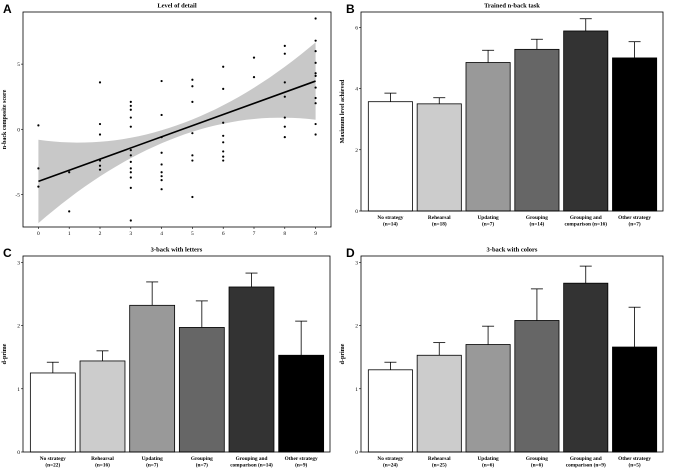 The image size is (685, 474). What do you see at coordinates (356, 263) in the screenshot?
I see `y-tick-label: 3` at bounding box center [356, 263].